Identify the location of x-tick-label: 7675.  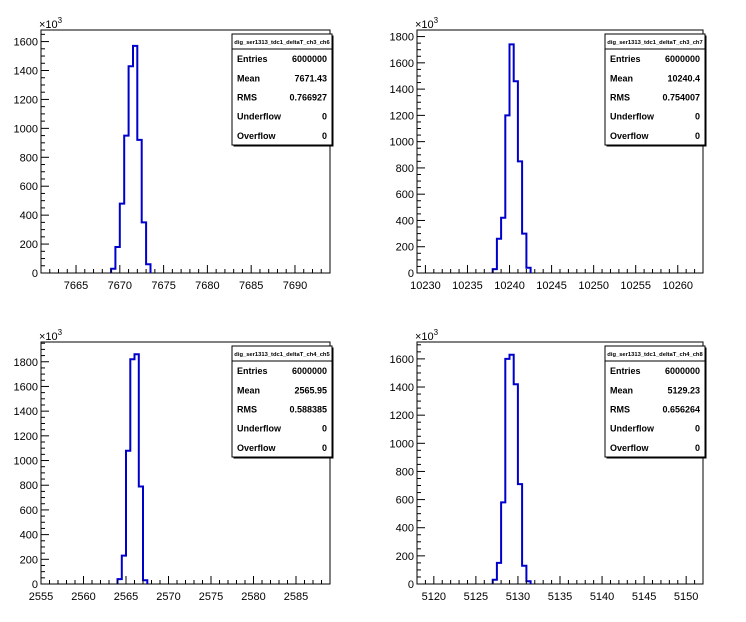
(163, 286).